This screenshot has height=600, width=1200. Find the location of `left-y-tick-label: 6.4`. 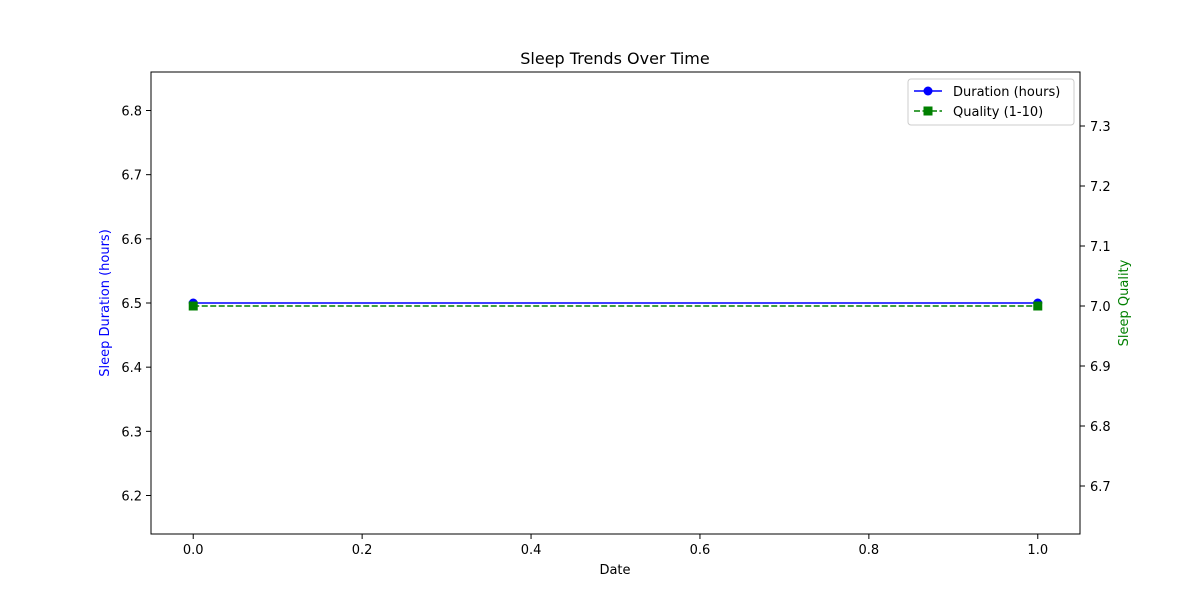

left-y-tick-label: 6.4 is located at coordinates (131, 368).